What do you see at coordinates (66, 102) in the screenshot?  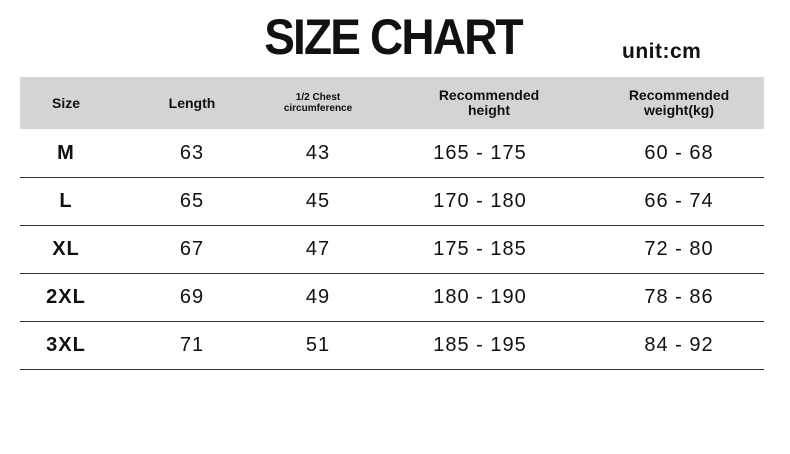 I see `header-size: Size` at bounding box center [66, 102].